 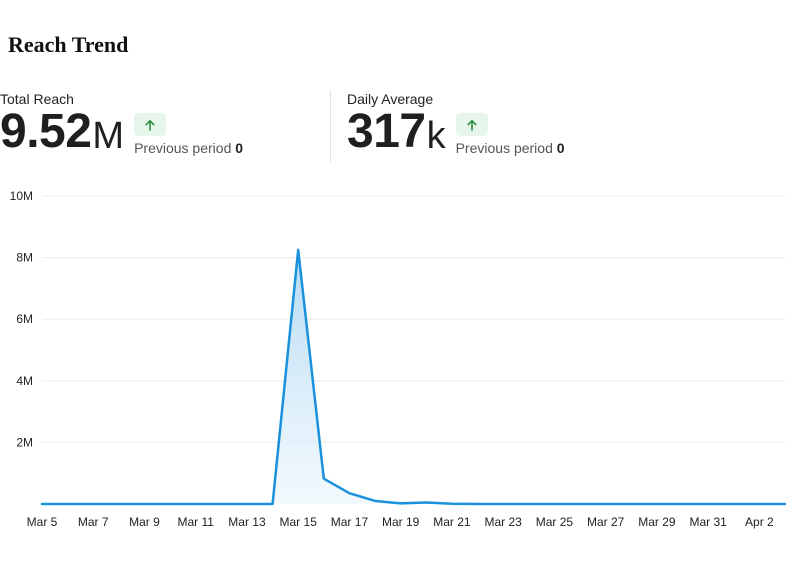 I want to click on y-axis: 2M 4M 6M 8M 10M, so click(x=21, y=319).